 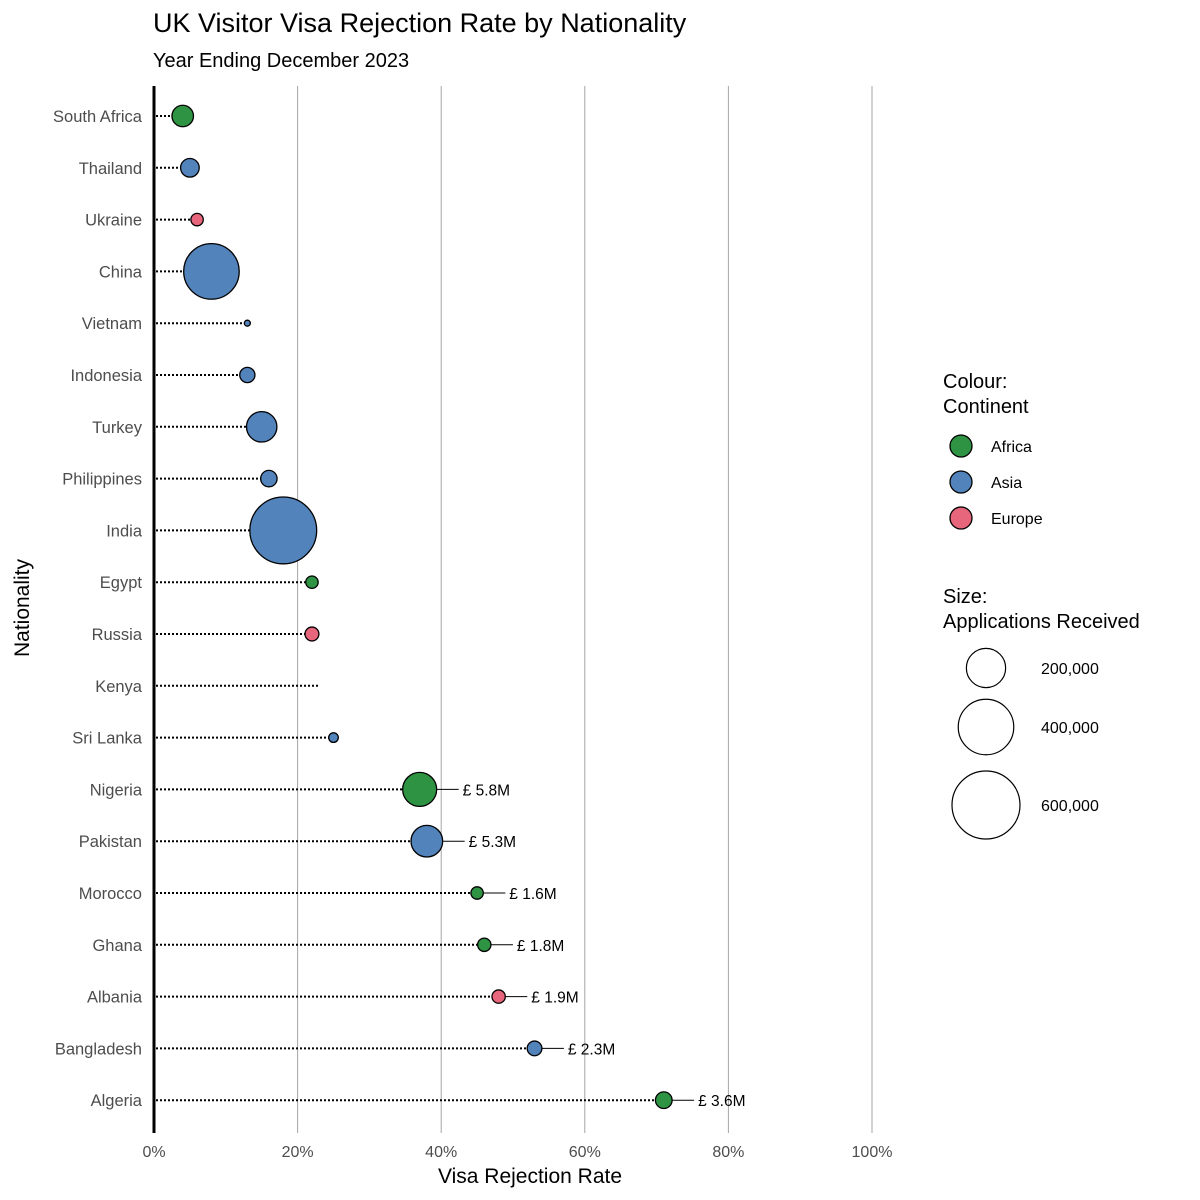 What do you see at coordinates (281, 61) in the screenshot?
I see `chart-subtitle: Year Ending December 2023` at bounding box center [281, 61].